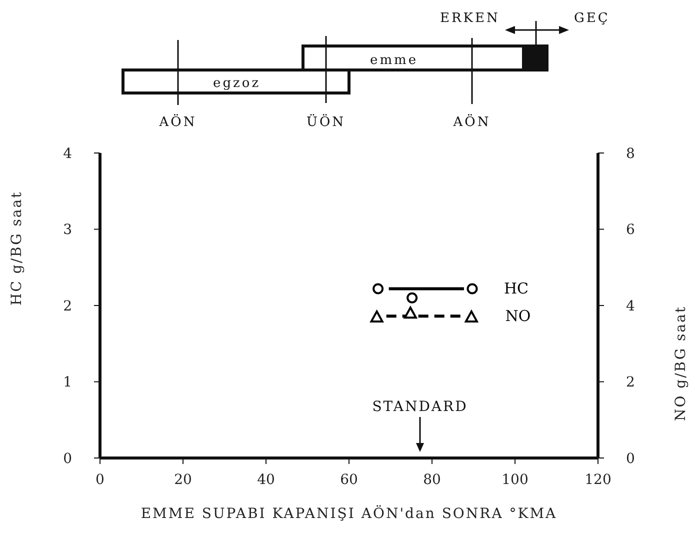 Image resolution: width=698 pixels, height=549 pixels. I want to click on annotation: STANDARD, so click(420, 407).